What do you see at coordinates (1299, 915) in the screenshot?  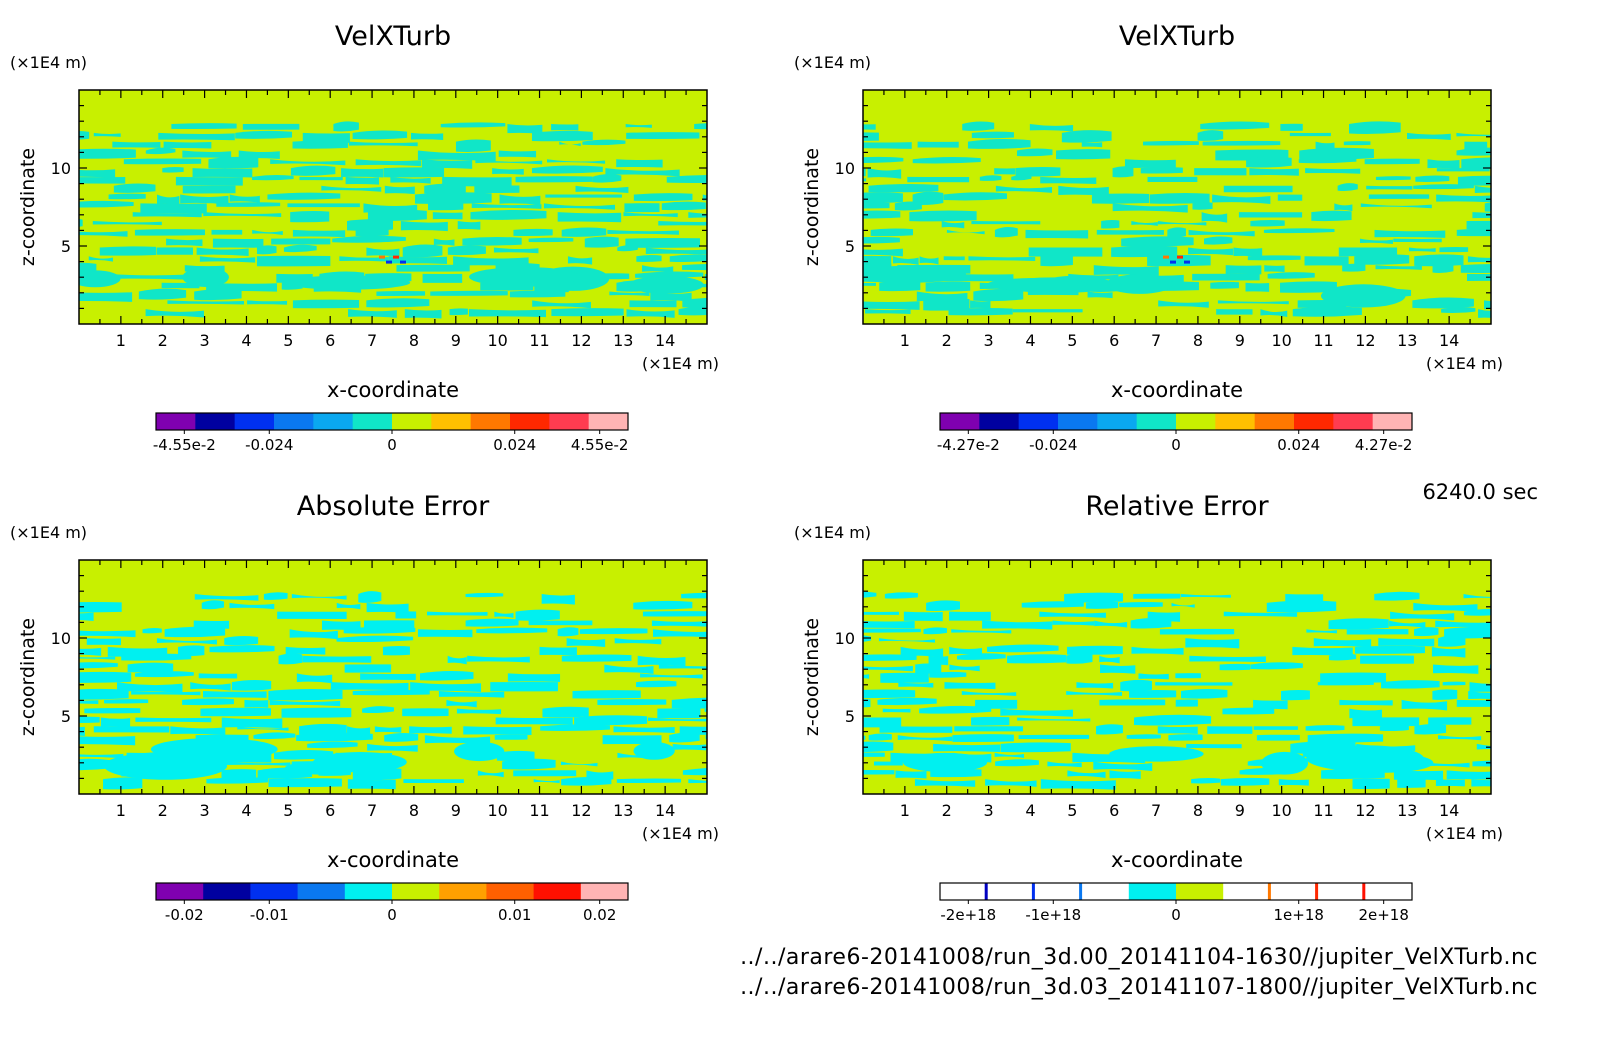 I see `colorbar-tick-label: 1e+18` at bounding box center [1299, 915].